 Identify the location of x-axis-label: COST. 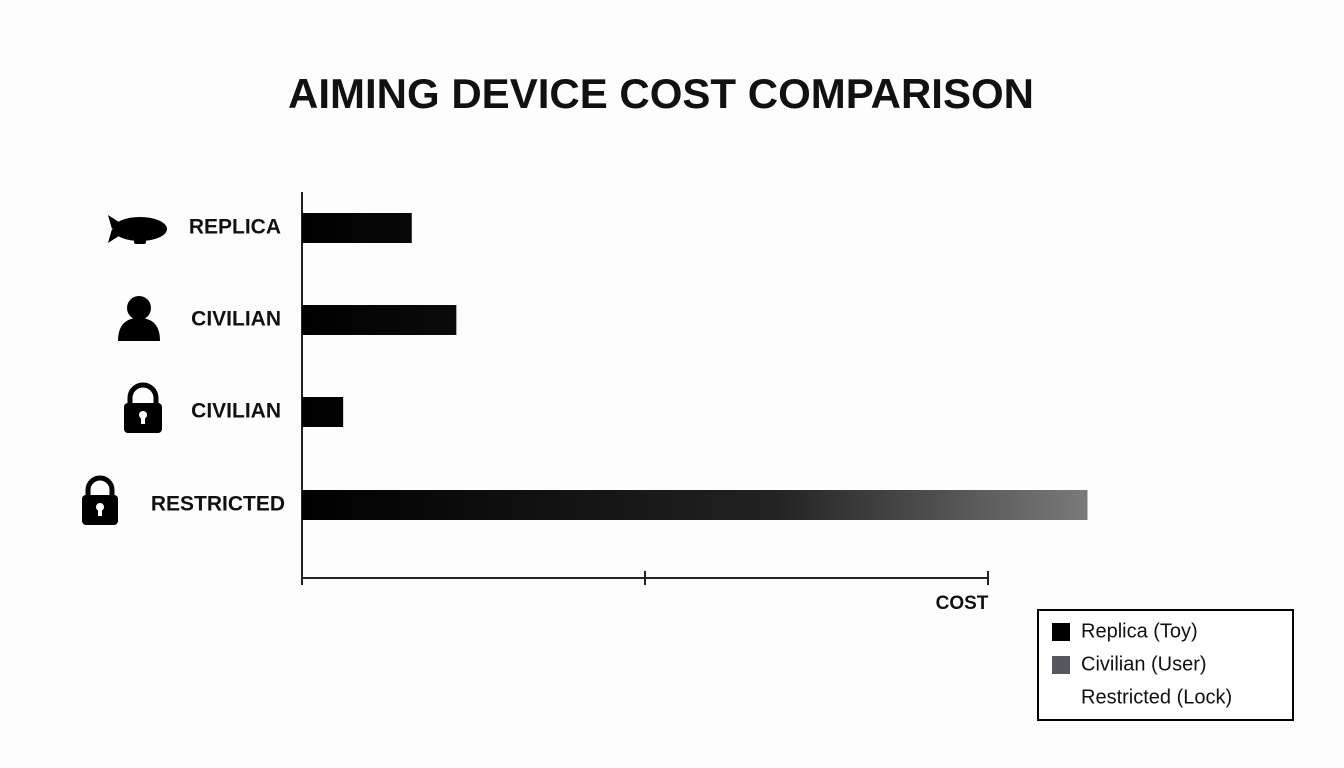
(962, 603).